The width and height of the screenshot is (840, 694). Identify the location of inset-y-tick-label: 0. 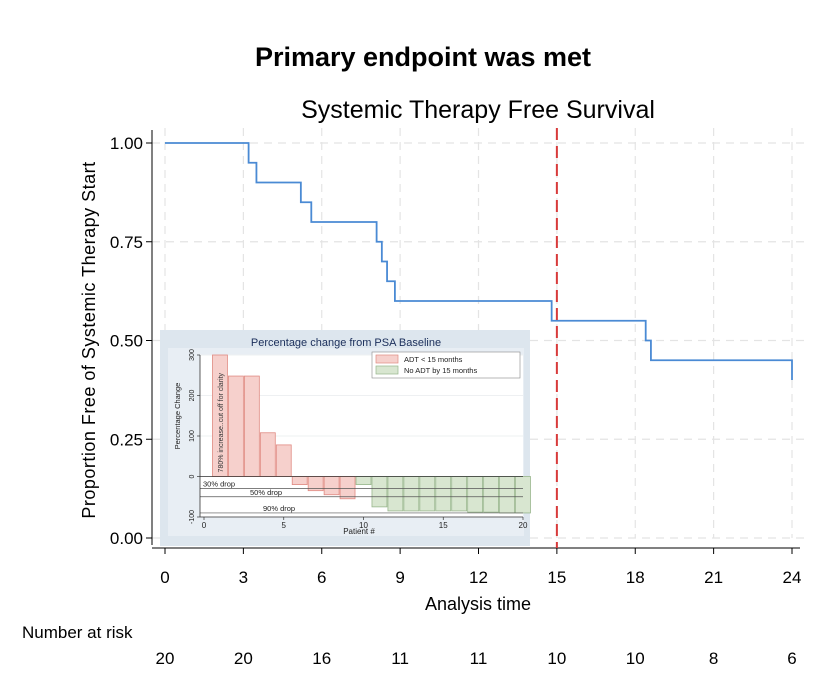
(192, 476).